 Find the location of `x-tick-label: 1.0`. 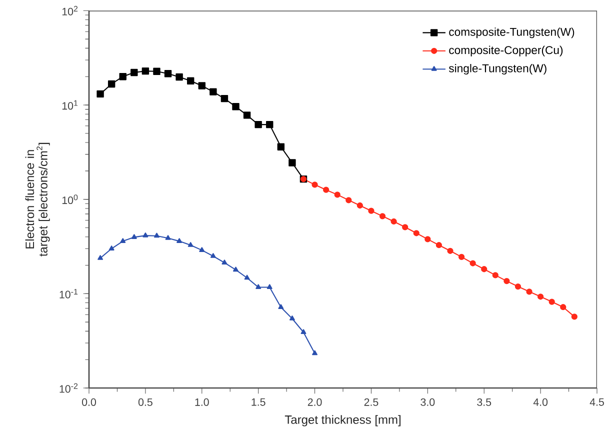

x-tick-label: 1.0 is located at coordinates (202, 402).